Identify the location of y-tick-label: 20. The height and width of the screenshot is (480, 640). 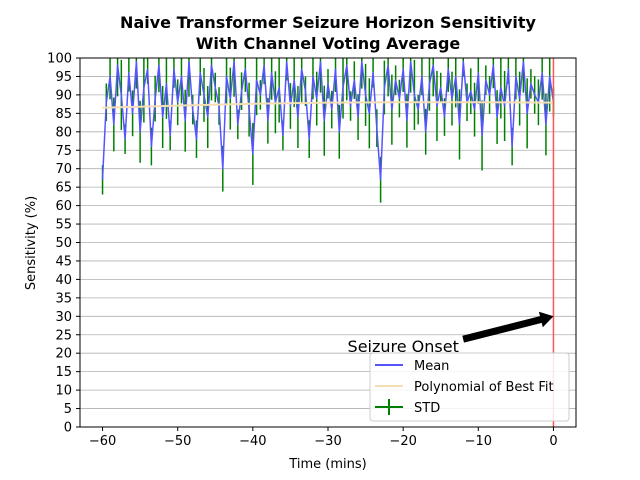
(63, 354).